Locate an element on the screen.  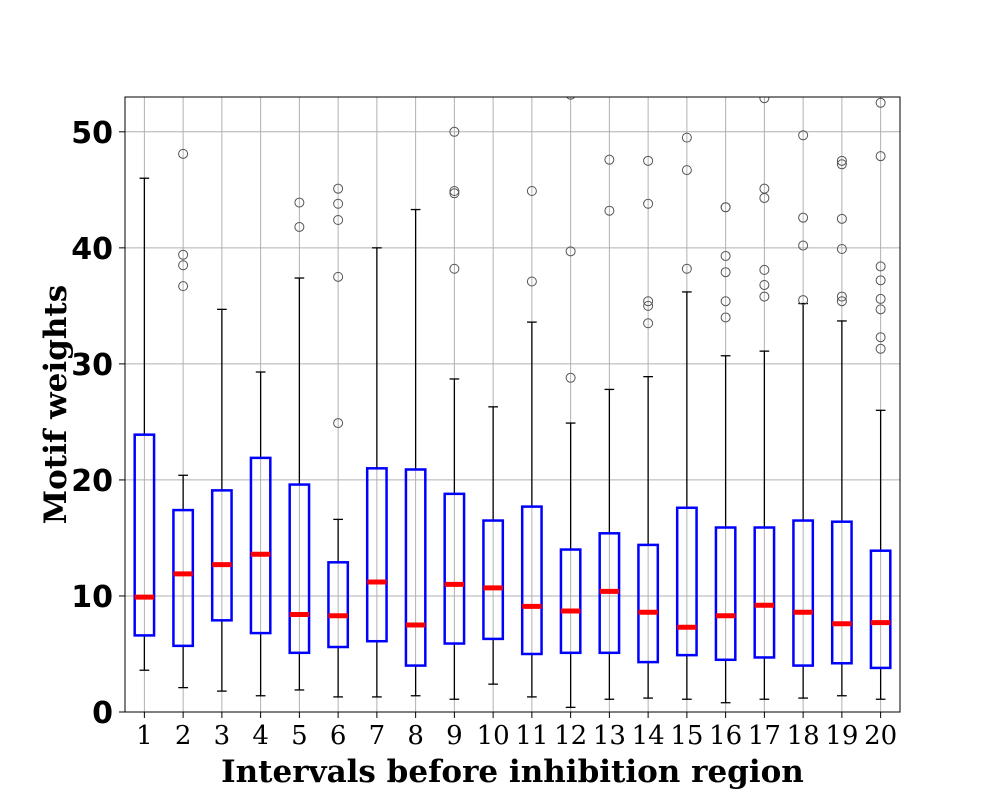
y-tick-label: 40 is located at coordinates (92, 249).